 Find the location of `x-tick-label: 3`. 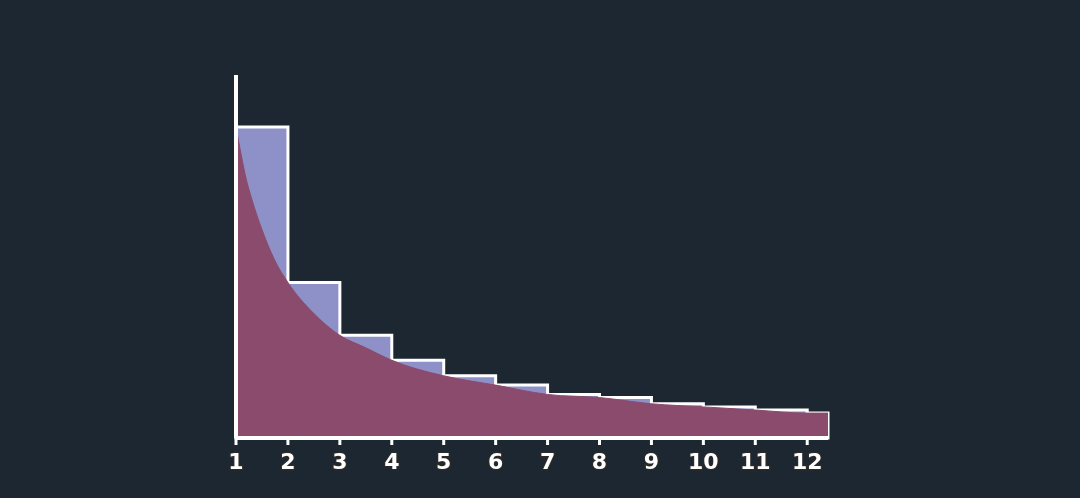

x-tick-label: 3 is located at coordinates (340, 461).